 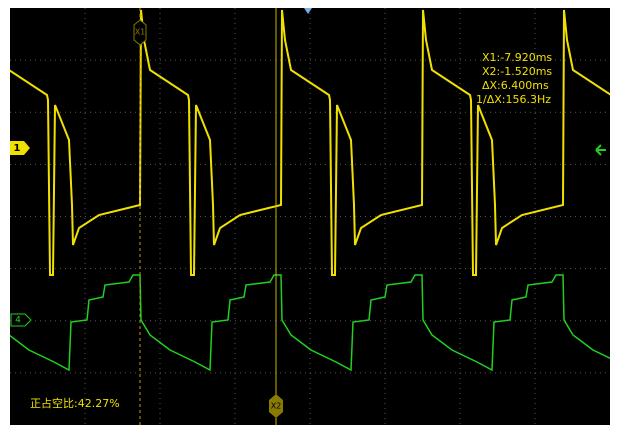 What do you see at coordinates (600, 150) in the screenshot?
I see `ch4-offset-arrow` at bounding box center [600, 150].